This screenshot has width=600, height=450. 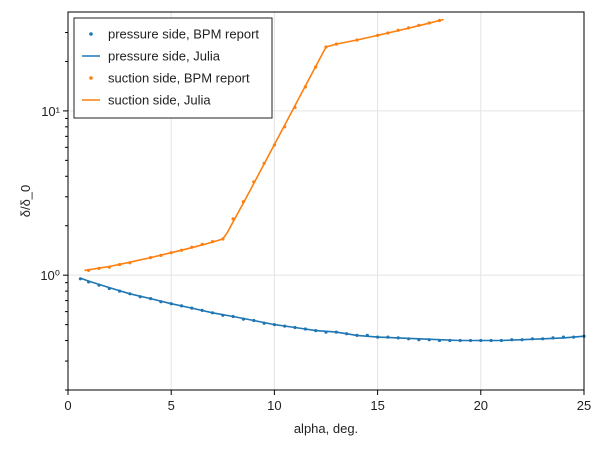 I want to click on y-tick-label: 10⁰, so click(x=50, y=275).